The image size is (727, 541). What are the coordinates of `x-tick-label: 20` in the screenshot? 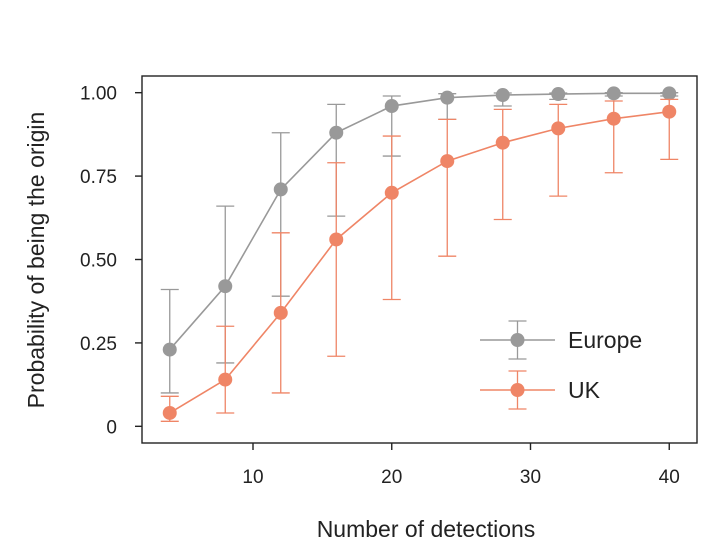 It's located at (391, 477).